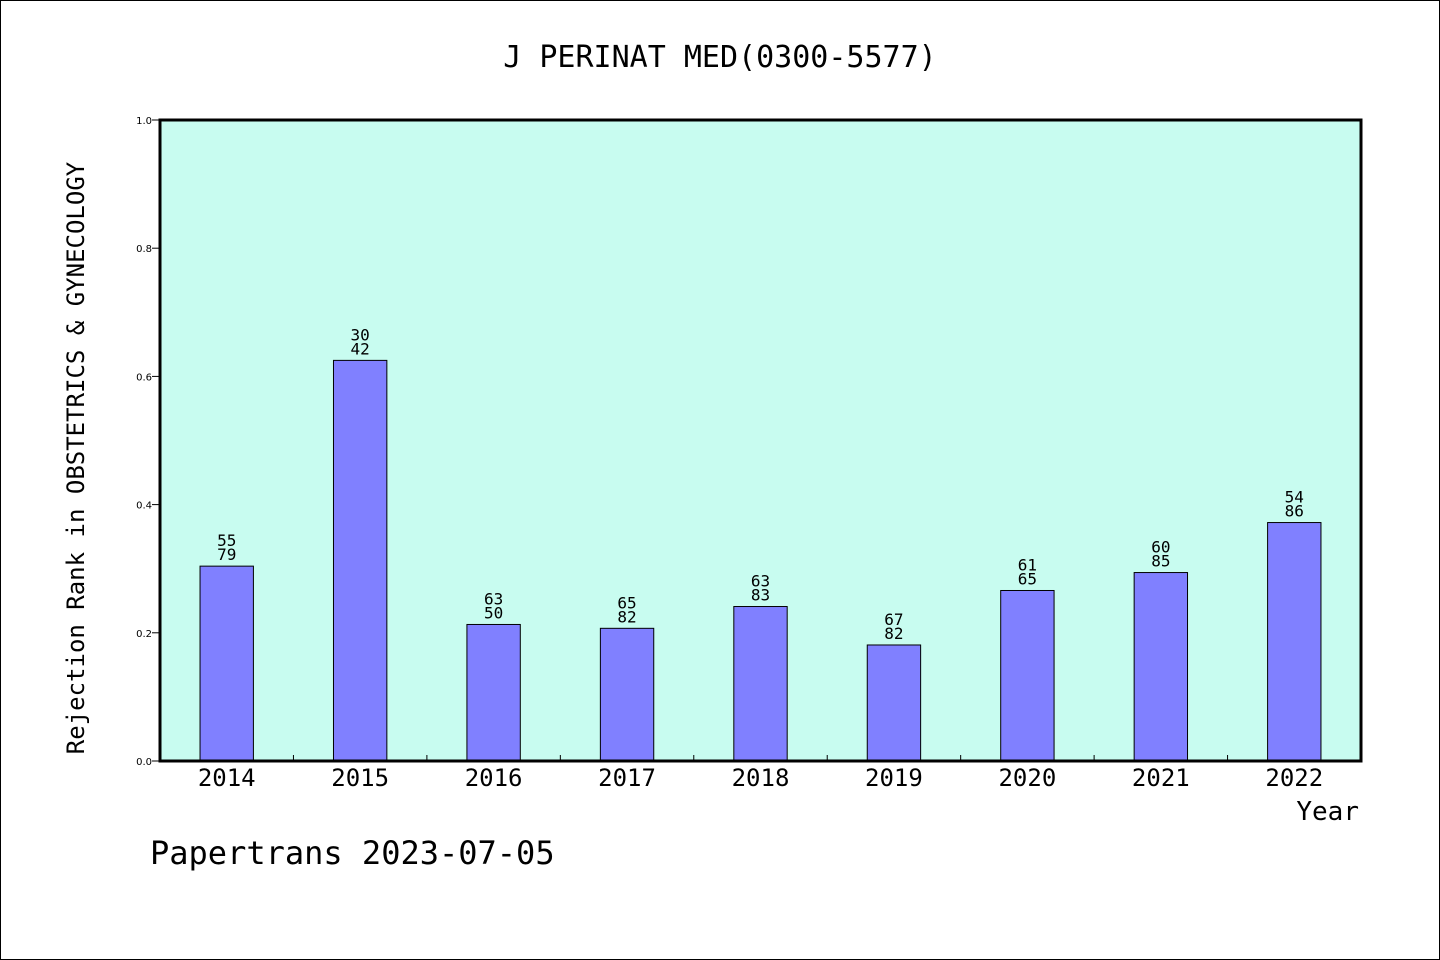  What do you see at coordinates (1027, 564) in the screenshot?
I see `bar-label-top: 61` at bounding box center [1027, 564].